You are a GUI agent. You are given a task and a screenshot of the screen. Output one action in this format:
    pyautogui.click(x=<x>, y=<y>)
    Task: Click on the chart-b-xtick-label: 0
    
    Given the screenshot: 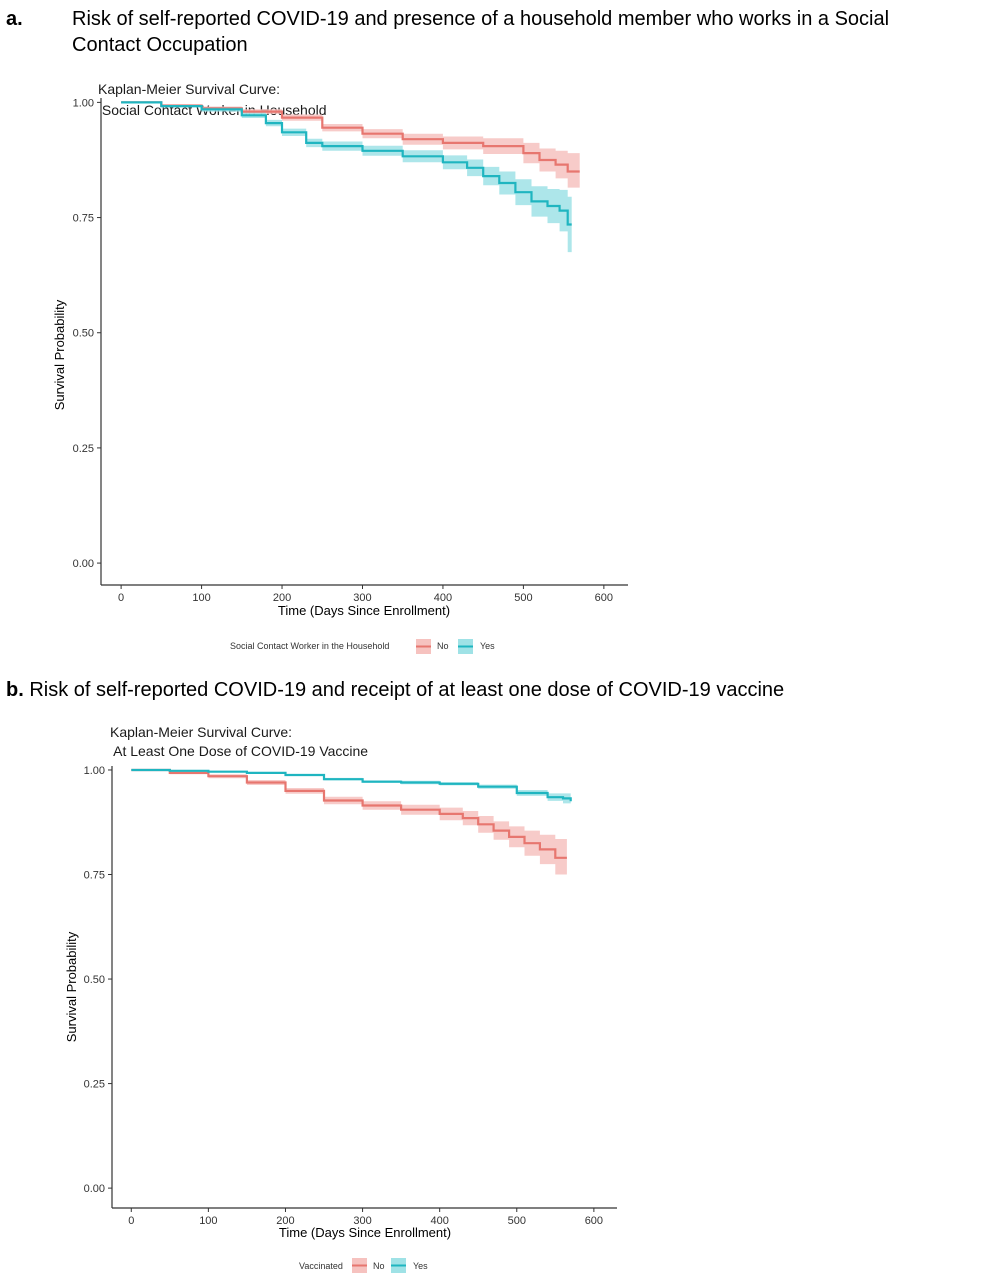 What is the action you would take?
    pyautogui.click(x=131, y=1221)
    